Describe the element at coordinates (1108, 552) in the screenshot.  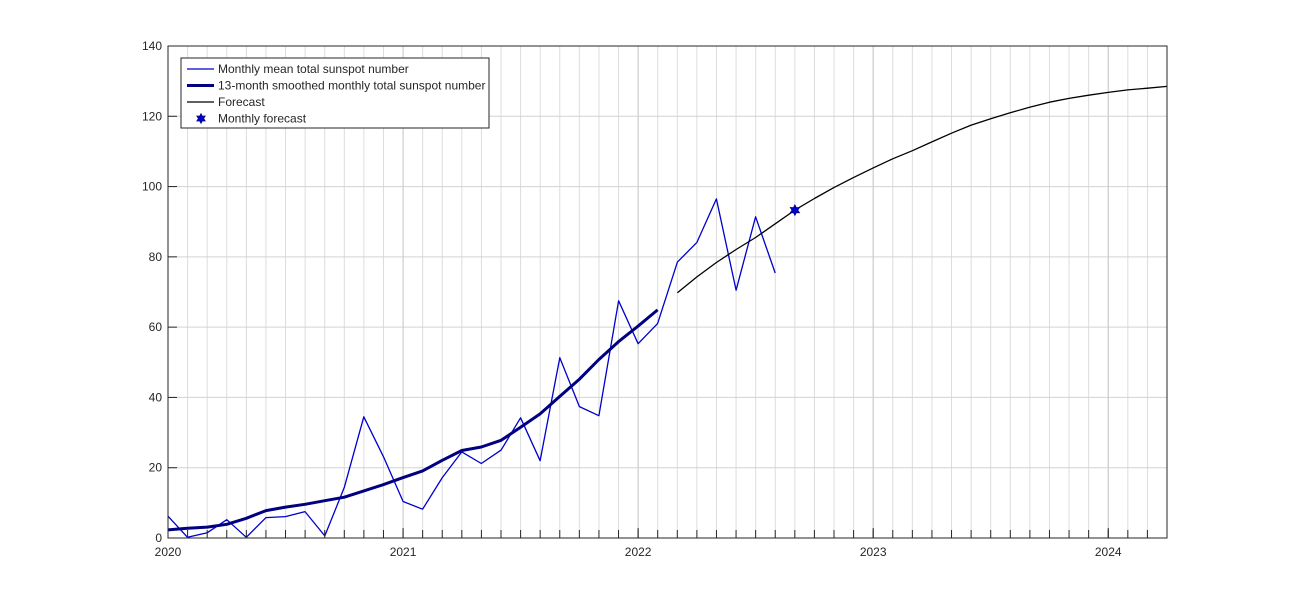
I see `x-tick-label: 2024` at that location.